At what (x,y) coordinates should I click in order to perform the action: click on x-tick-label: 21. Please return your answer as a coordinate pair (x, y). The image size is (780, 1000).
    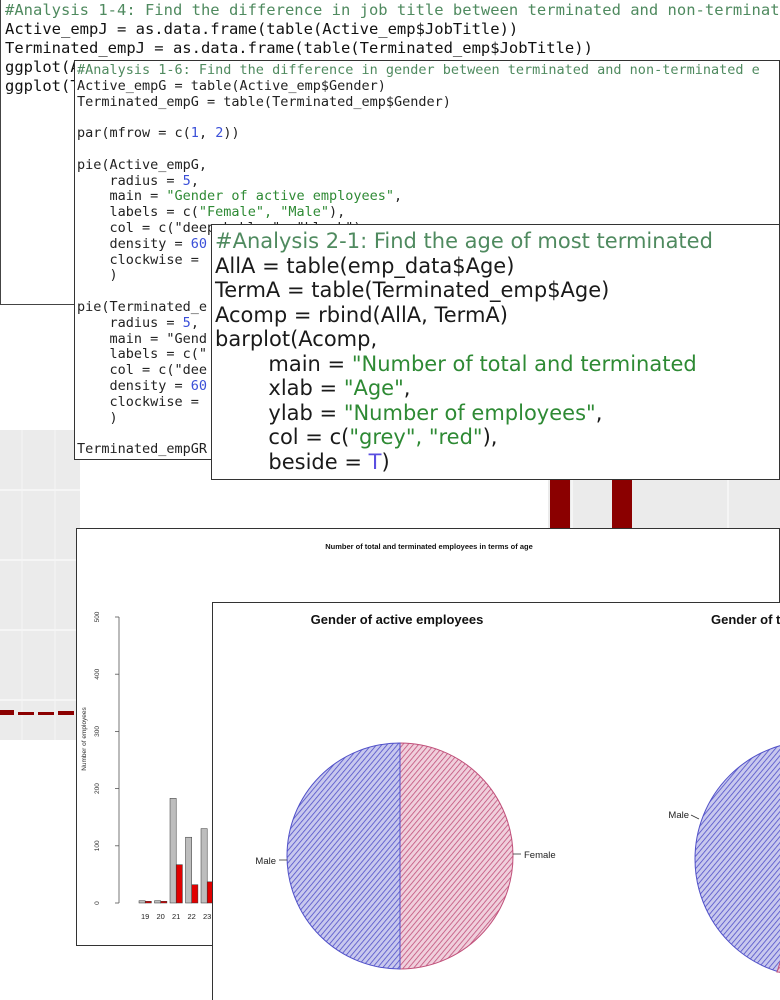
    Looking at the image, I should click on (176, 916).